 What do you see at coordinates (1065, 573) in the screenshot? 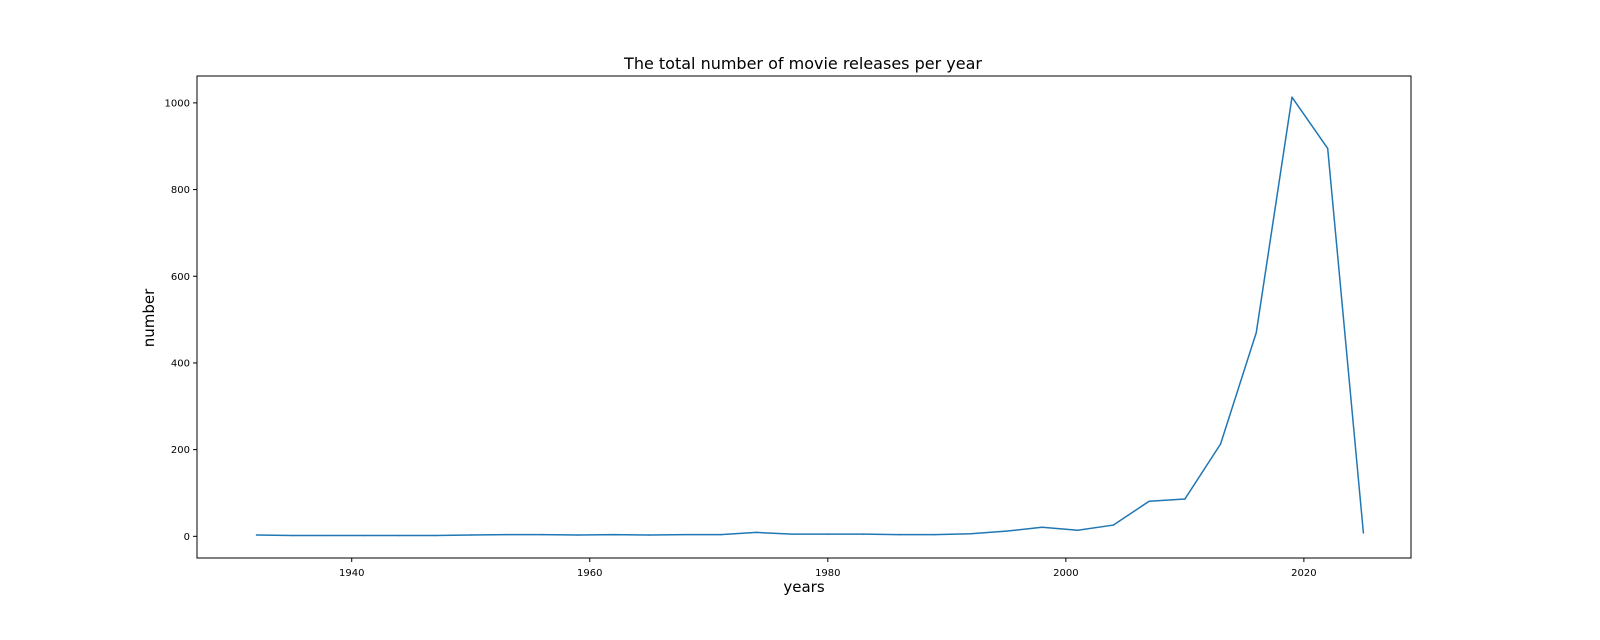
I see `x-tick-label: 2000` at bounding box center [1065, 573].